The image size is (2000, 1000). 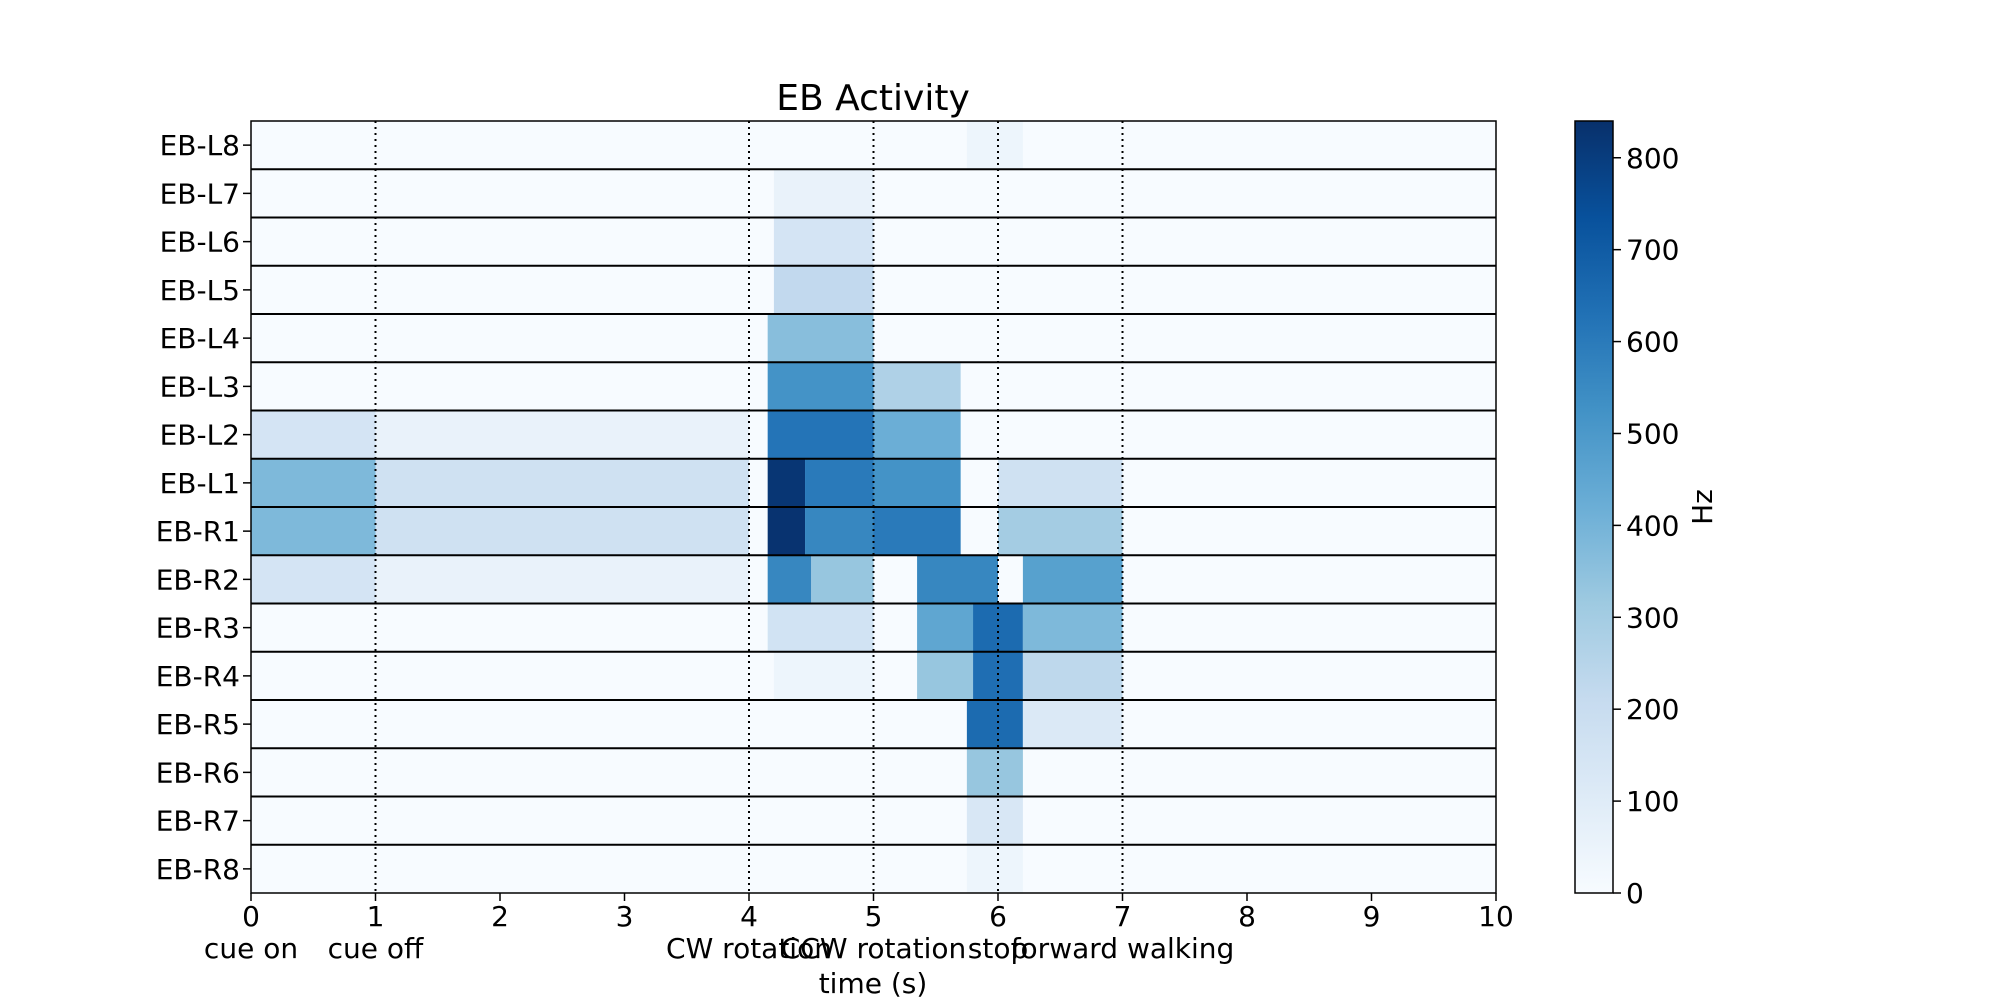 I want to click on y-tick-label: EB-R2, so click(x=198, y=579).